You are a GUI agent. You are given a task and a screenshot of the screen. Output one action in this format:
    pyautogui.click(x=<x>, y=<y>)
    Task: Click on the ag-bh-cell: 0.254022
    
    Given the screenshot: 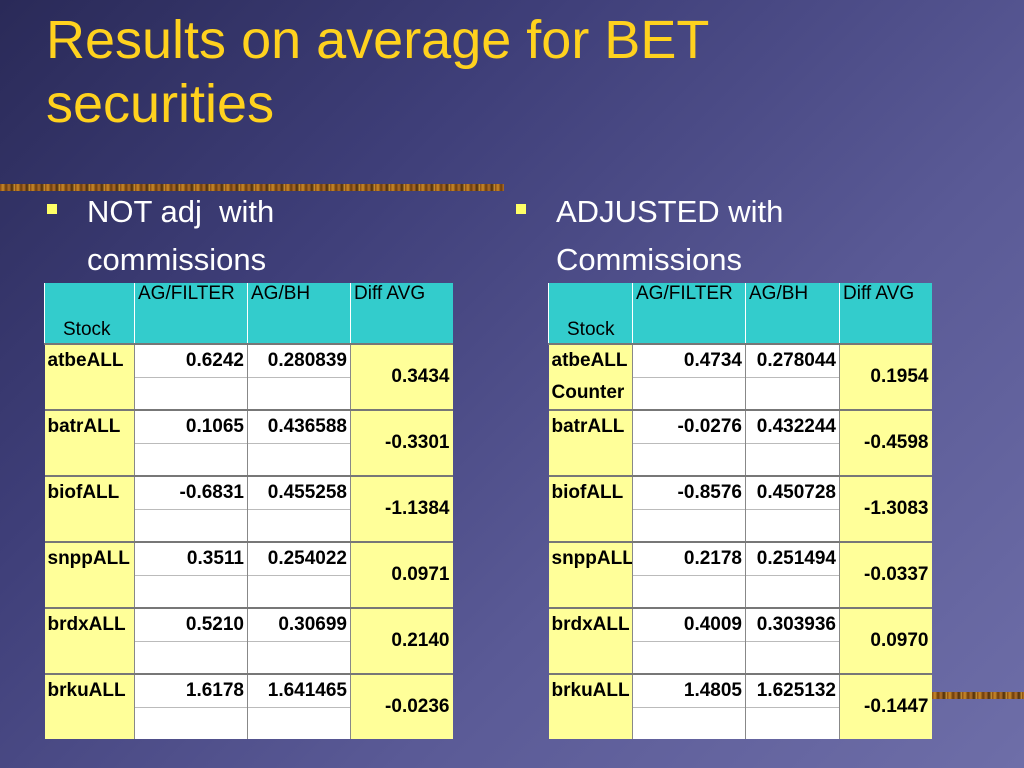 What is the action you would take?
    pyautogui.click(x=299, y=558)
    